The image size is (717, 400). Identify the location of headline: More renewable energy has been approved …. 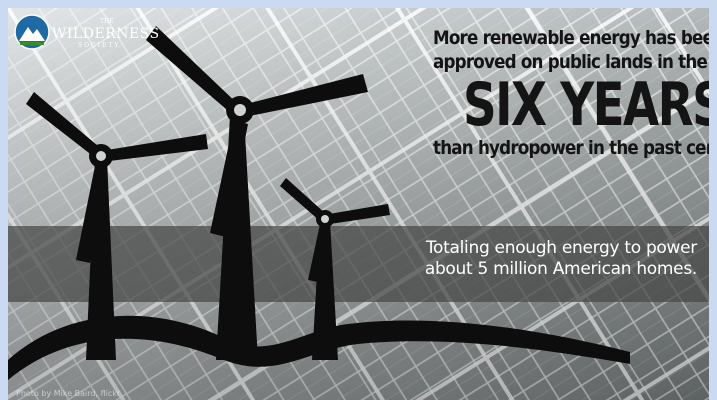
(553, 93).